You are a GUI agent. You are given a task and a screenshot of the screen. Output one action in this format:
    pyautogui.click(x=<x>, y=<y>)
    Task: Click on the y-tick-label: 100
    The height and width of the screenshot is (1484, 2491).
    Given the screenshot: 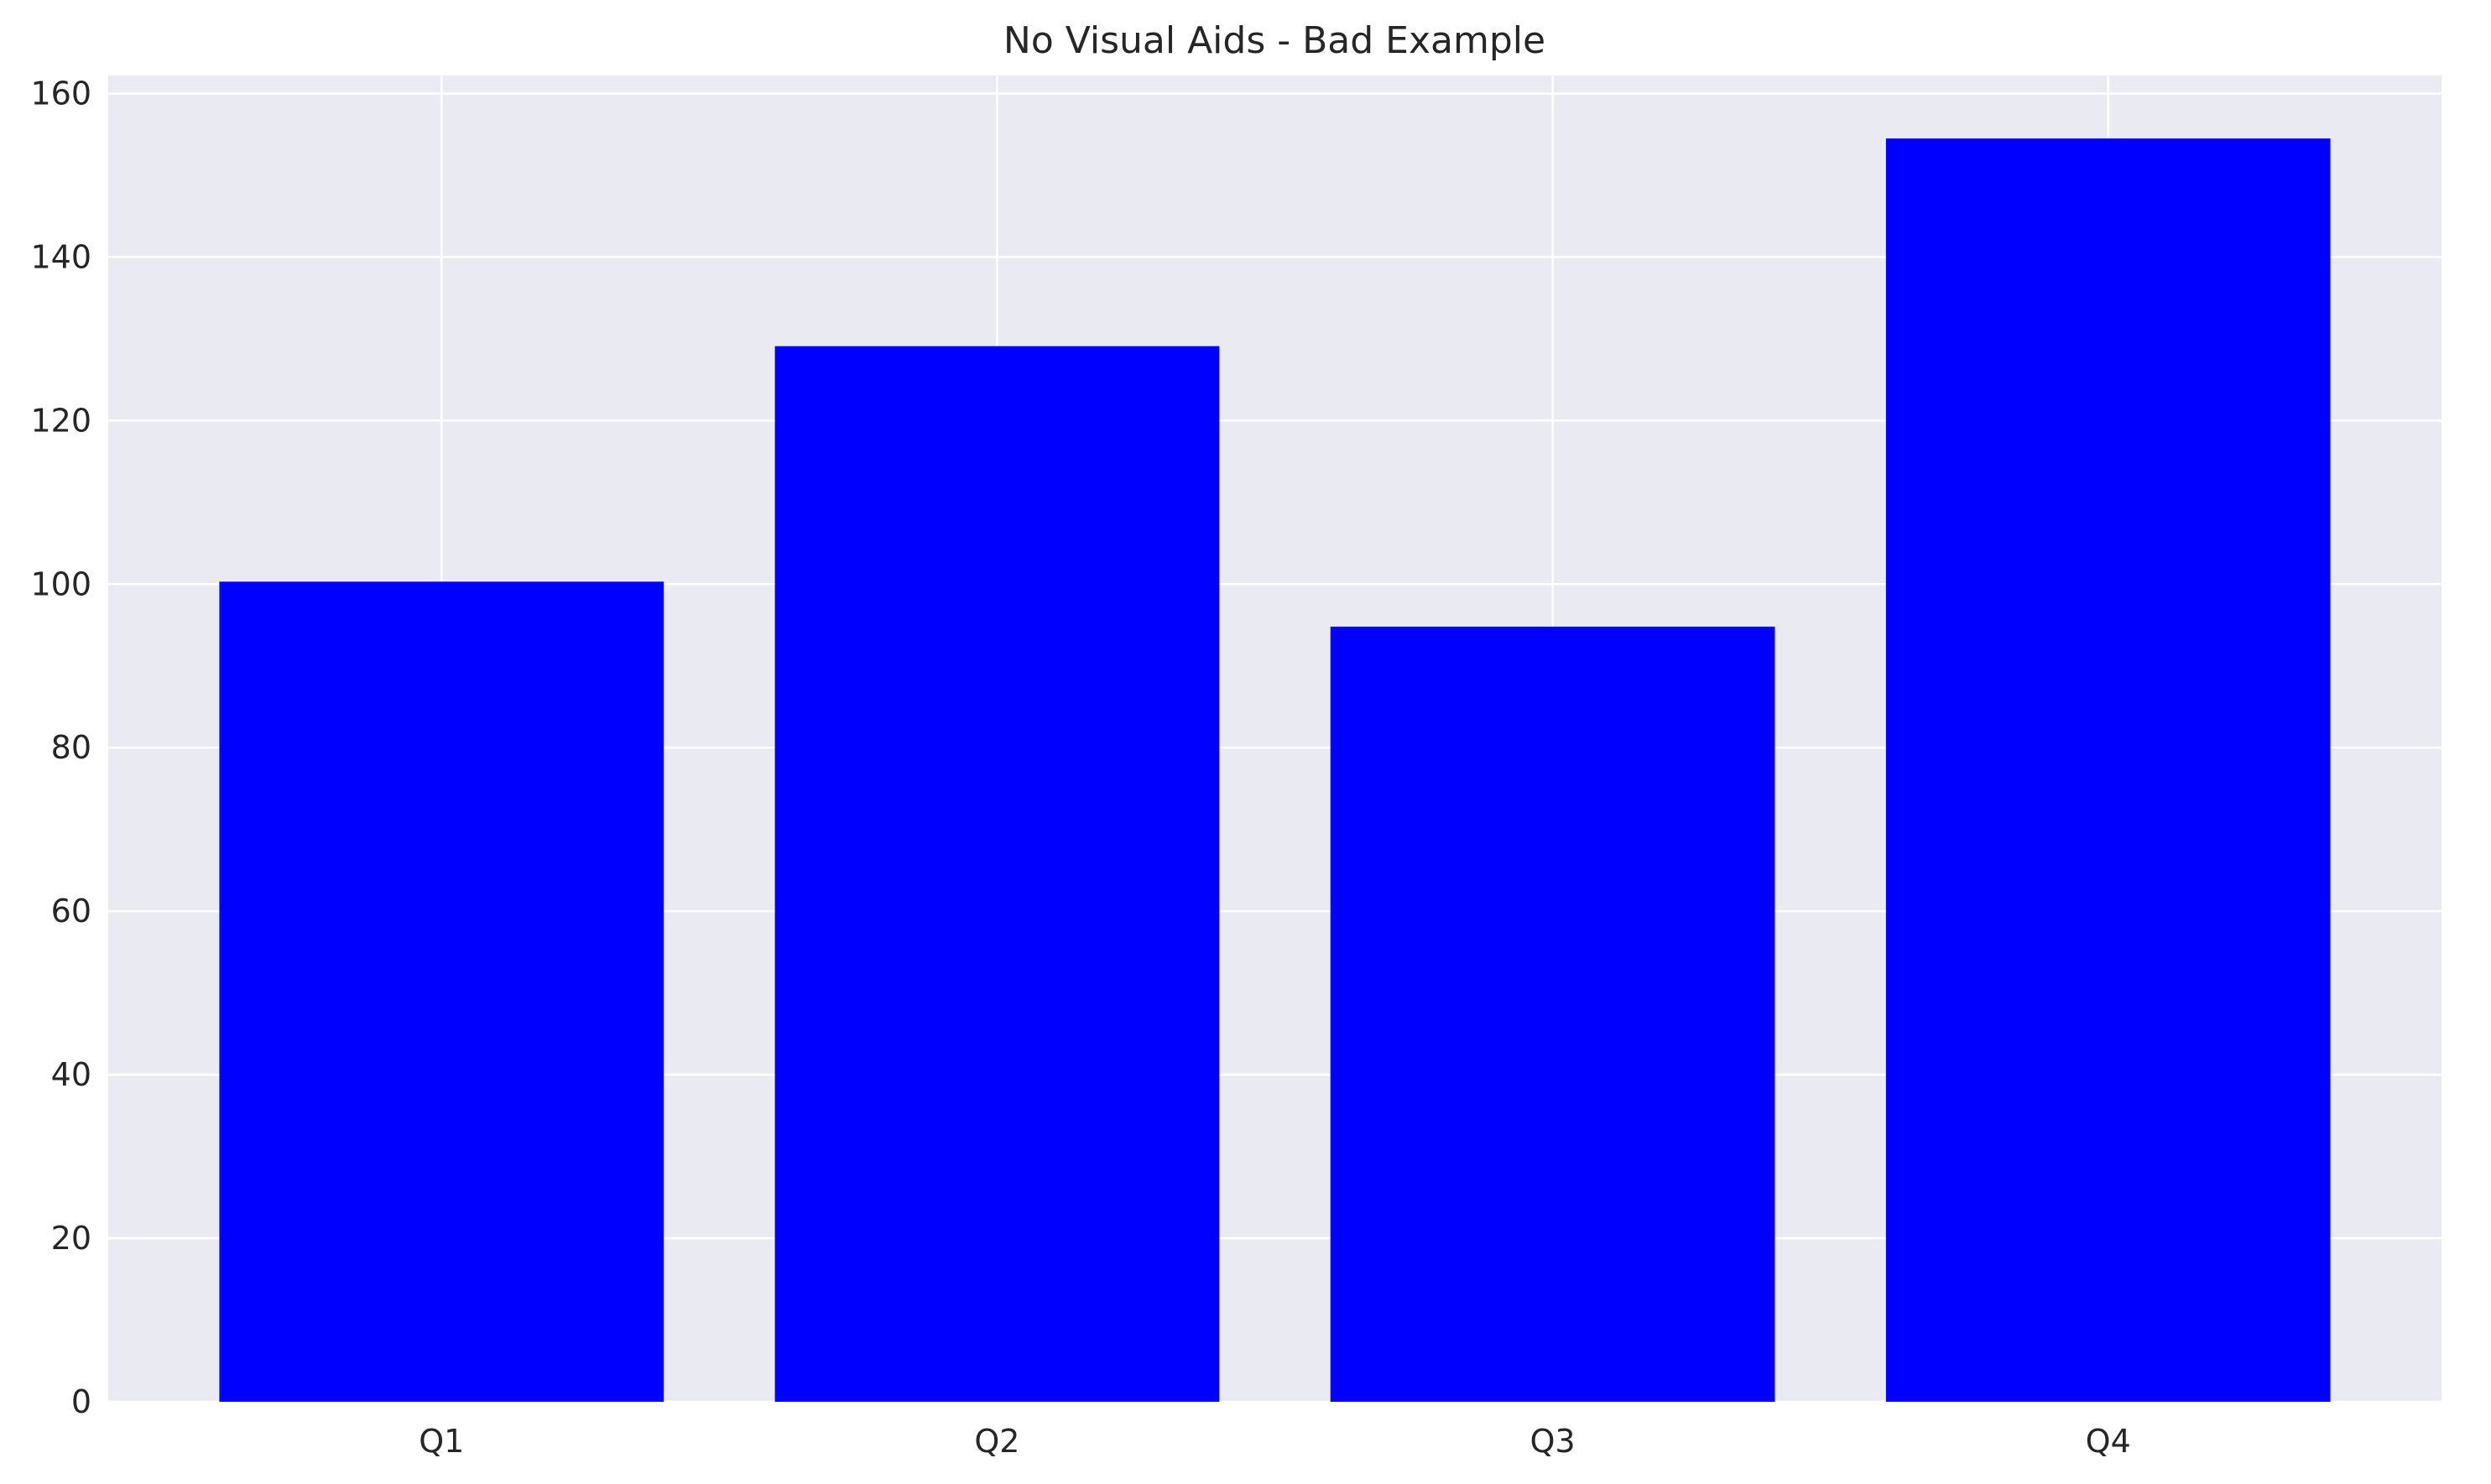 What is the action you would take?
    pyautogui.click(x=60, y=583)
    